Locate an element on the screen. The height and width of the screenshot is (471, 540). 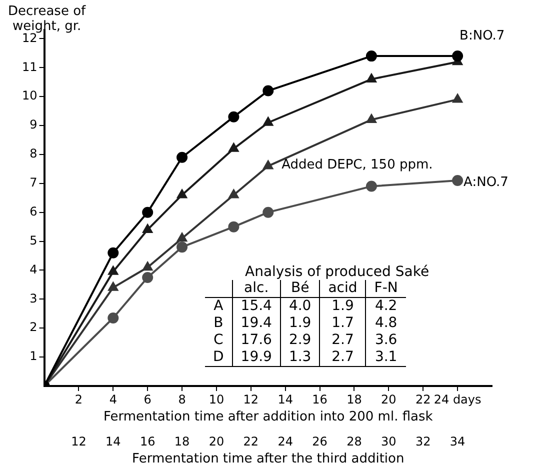
data-label: 1.7 is located at coordinates (343, 323).